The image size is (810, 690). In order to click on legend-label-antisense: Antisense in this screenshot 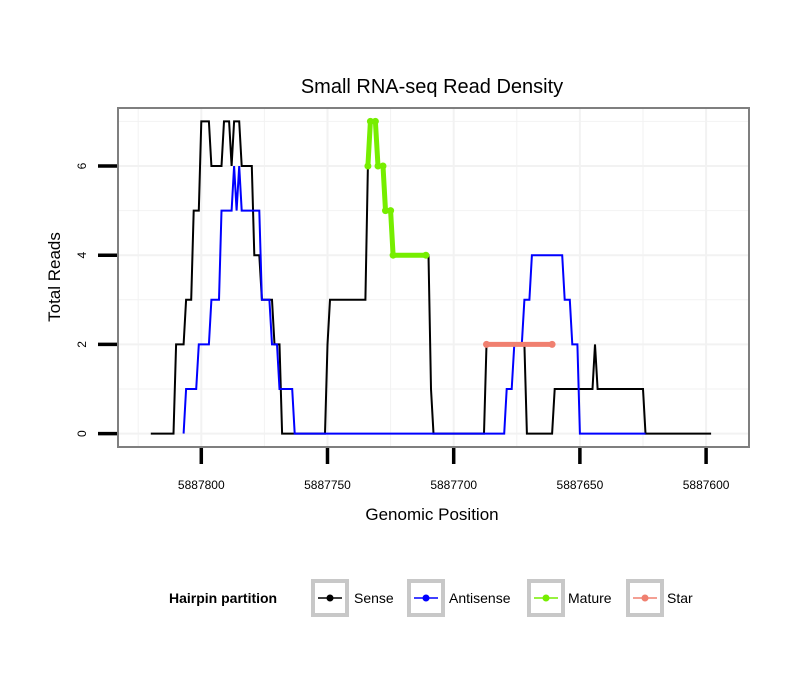, I will do `click(480, 598)`.